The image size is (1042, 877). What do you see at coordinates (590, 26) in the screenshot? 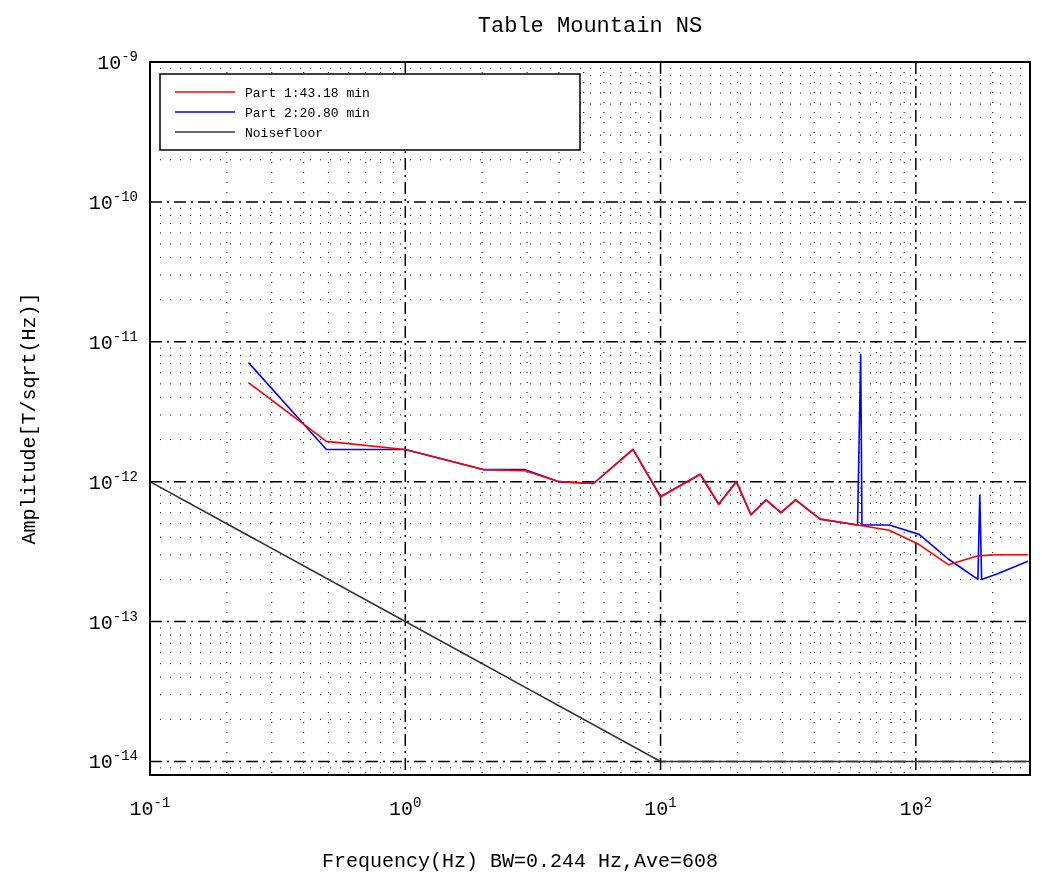
I see `chart-title: Table Mountain NS` at bounding box center [590, 26].